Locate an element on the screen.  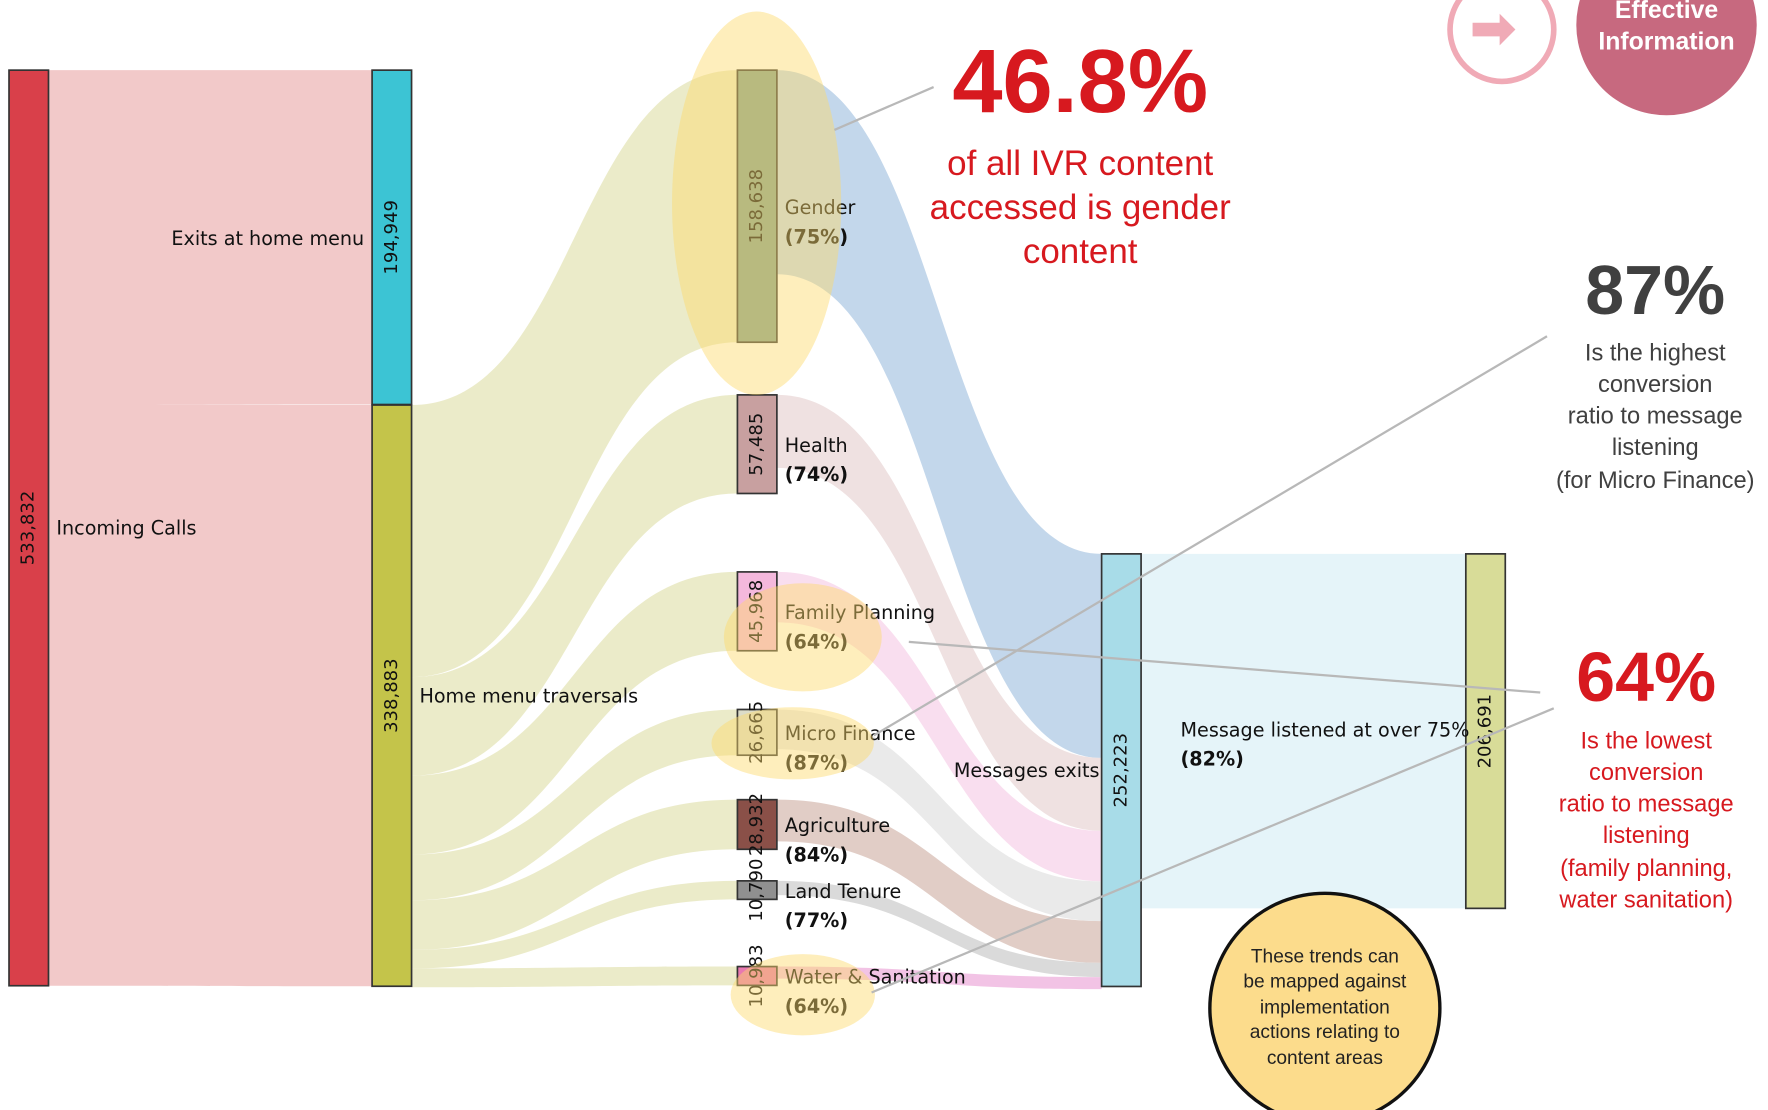
arrow-icon is located at coordinates (1494, 29).